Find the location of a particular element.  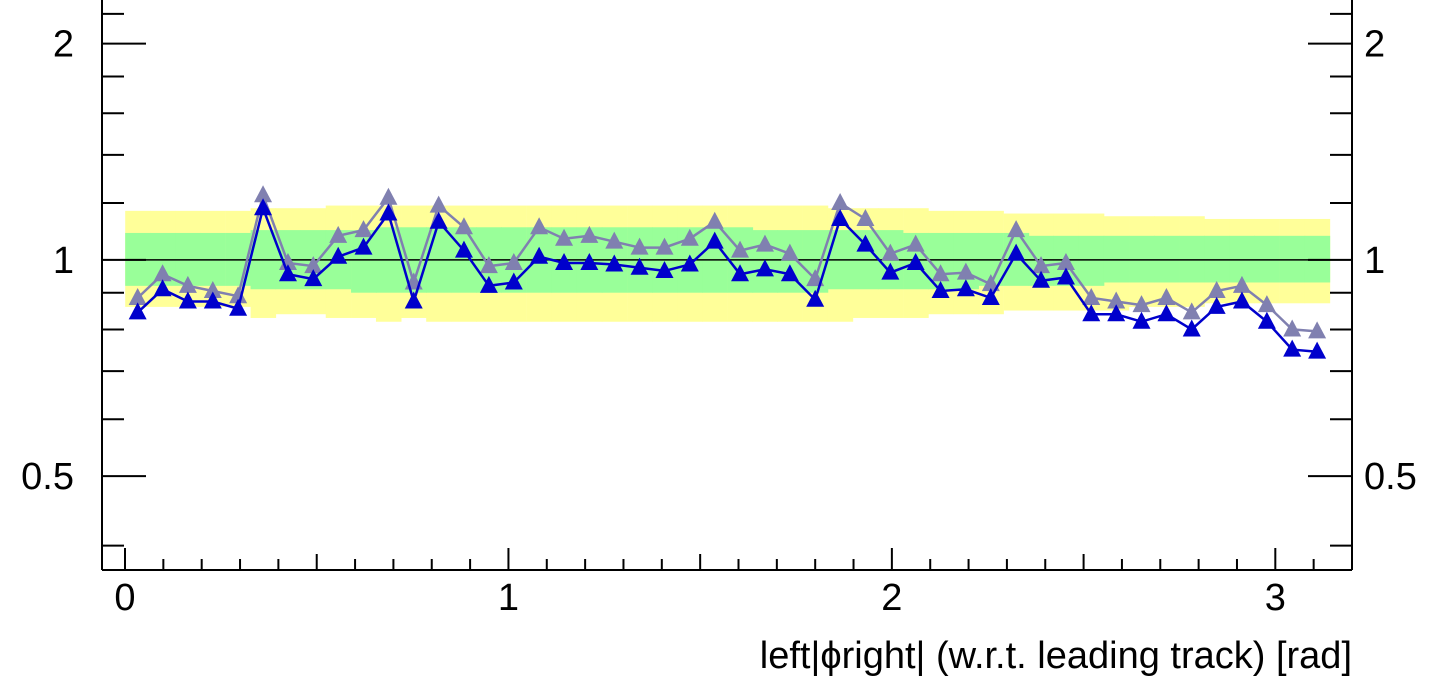

x-tick-label: 3 is located at coordinates (1275, 598).